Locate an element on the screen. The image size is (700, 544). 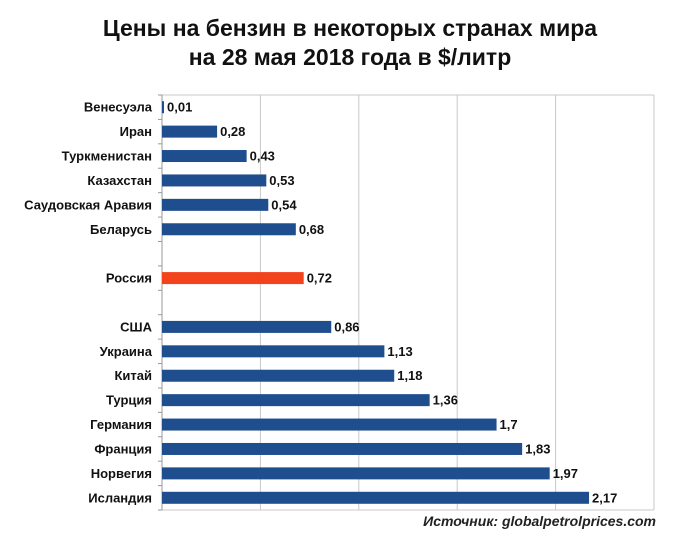
chart-title-line-2: на 28 мая 2018 года в $/литр is located at coordinates (350, 57).